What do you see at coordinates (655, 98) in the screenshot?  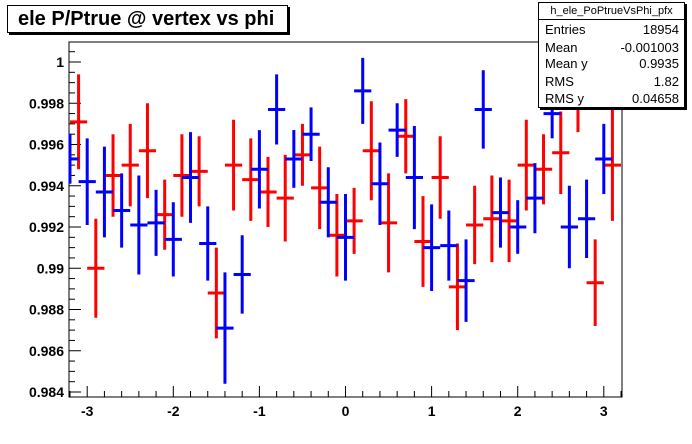 I see `stat-value: 0.04658` at bounding box center [655, 98].